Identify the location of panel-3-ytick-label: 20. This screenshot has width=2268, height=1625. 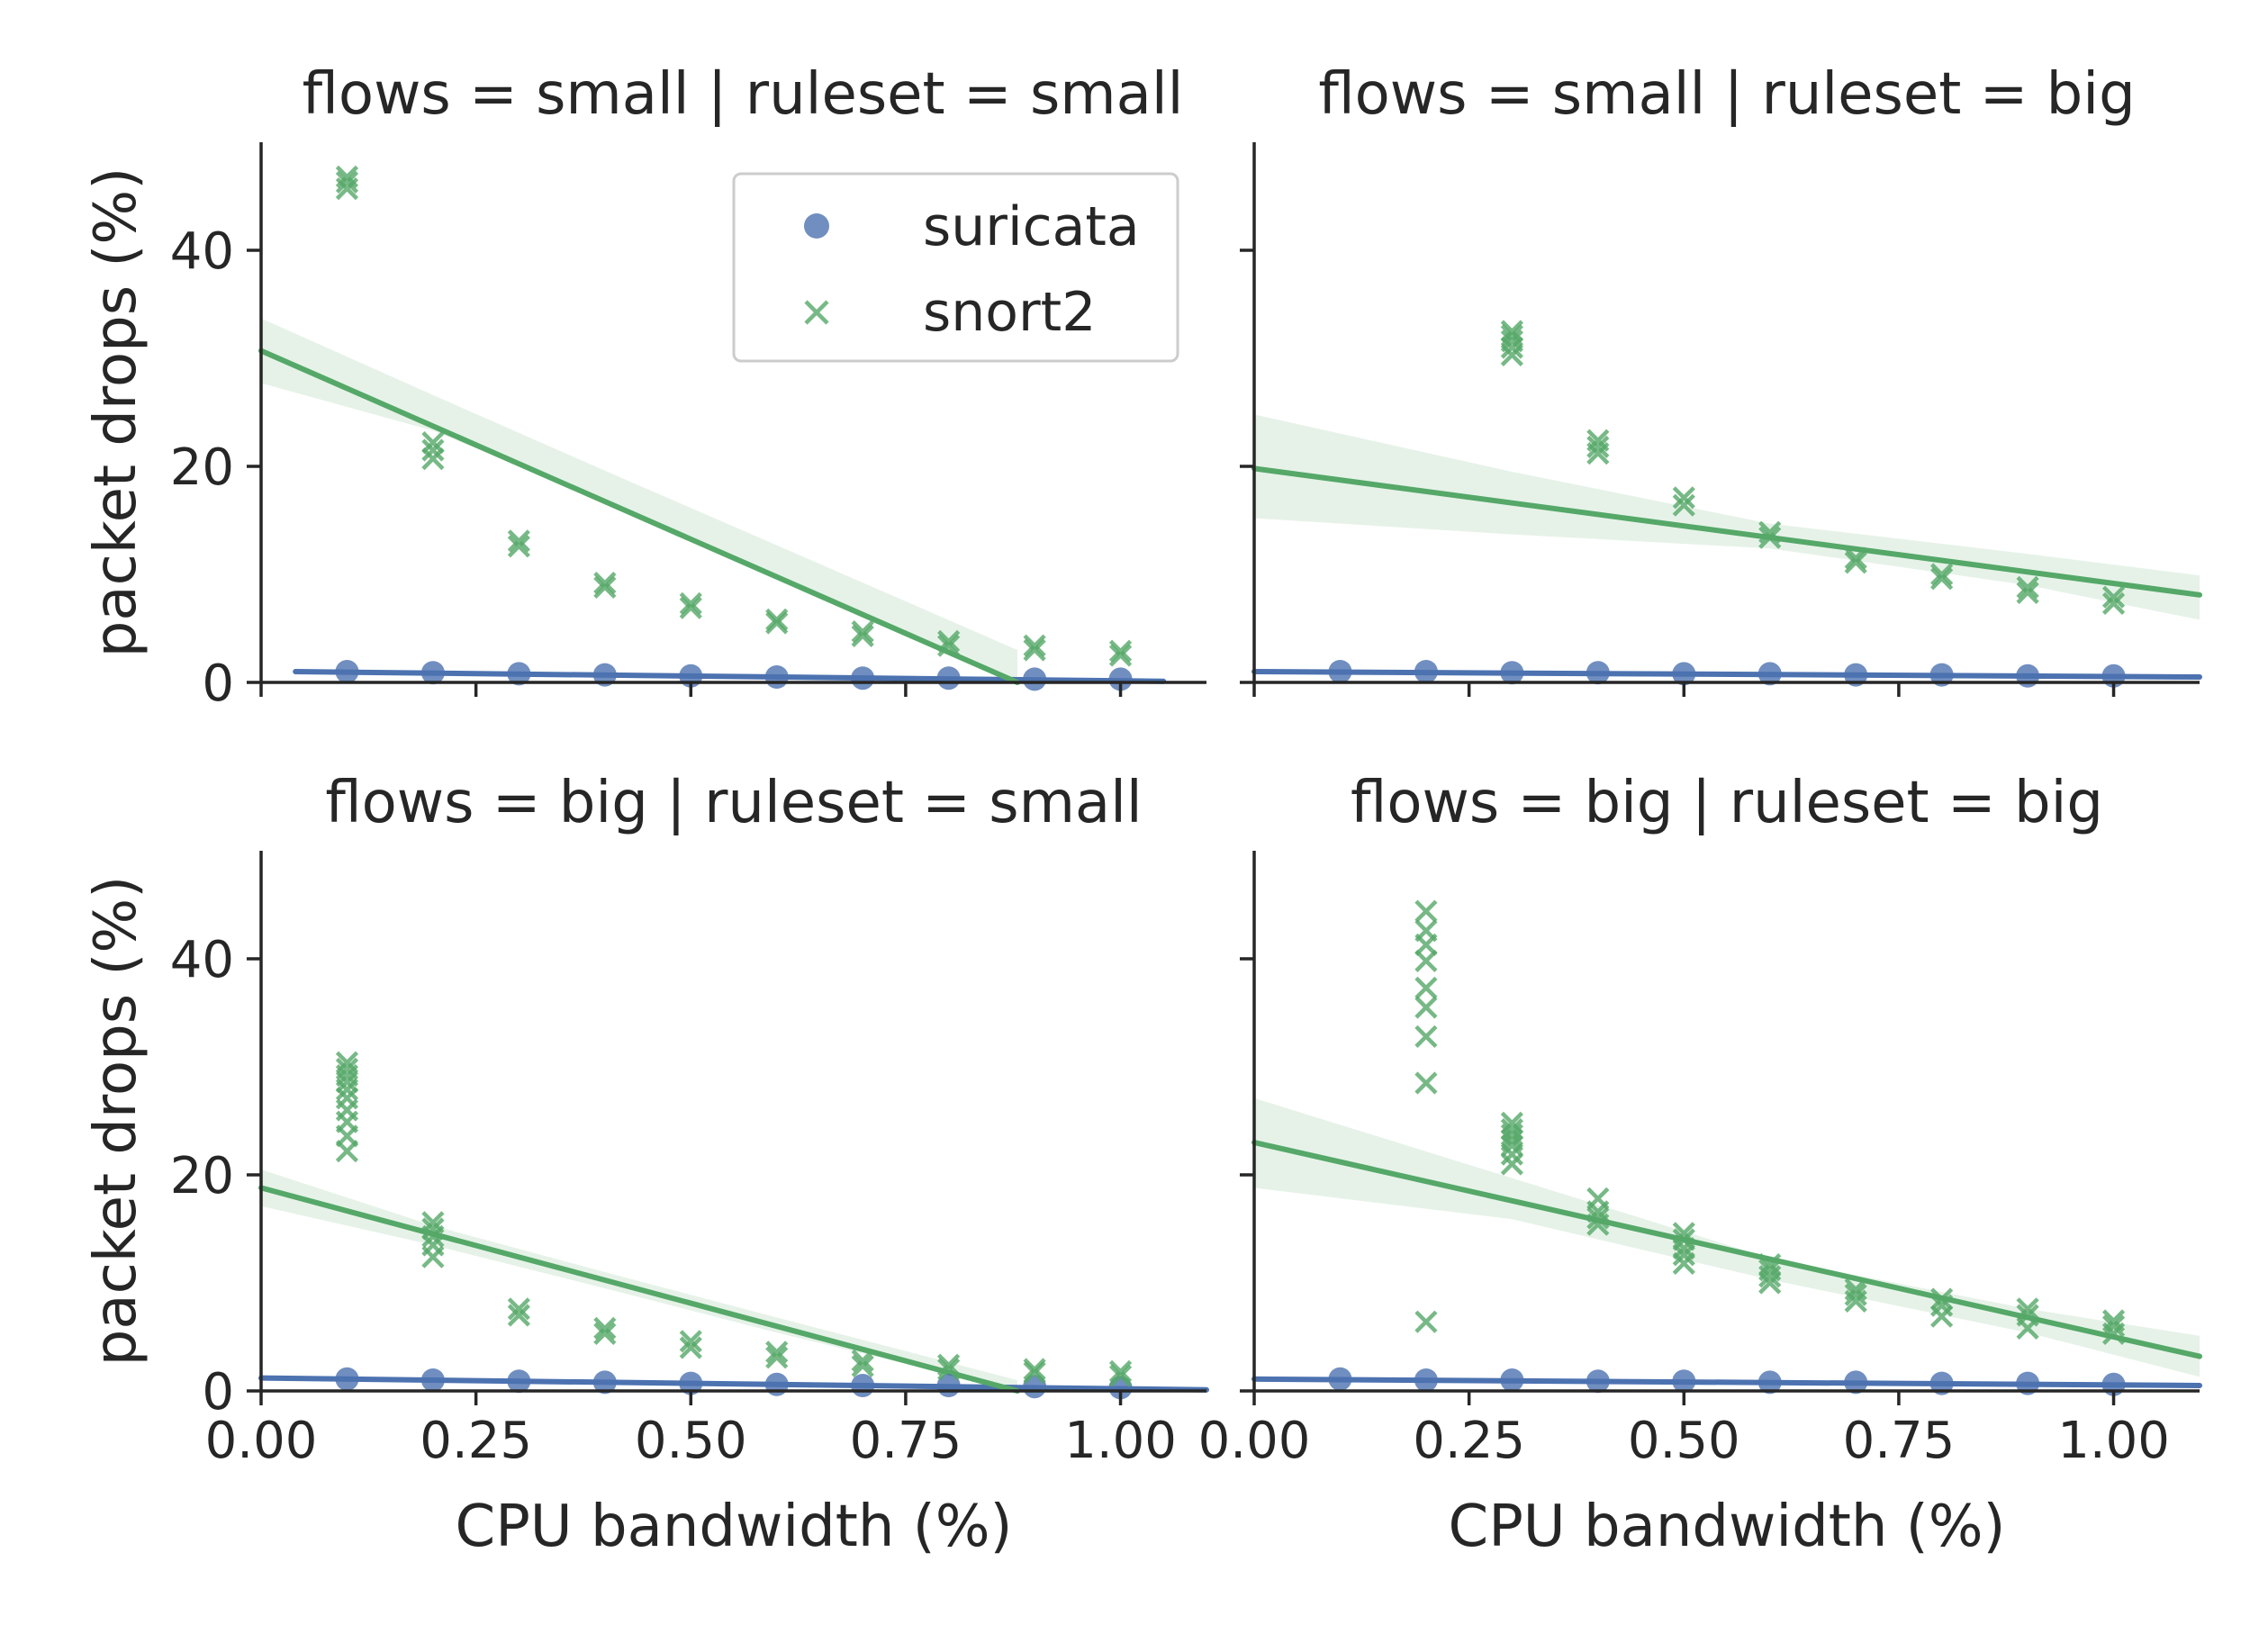
(202, 1176).